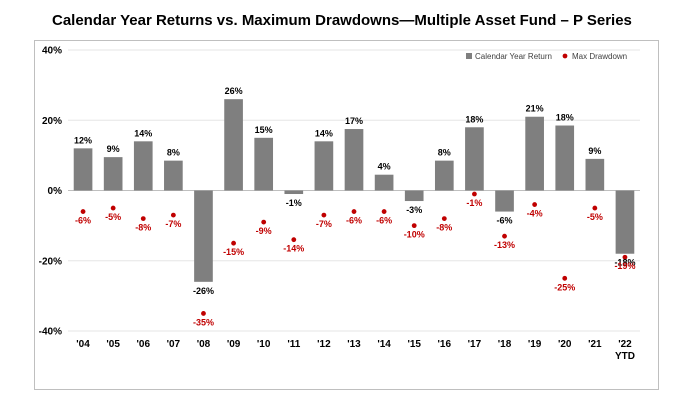 The width and height of the screenshot is (680, 400). Describe the element at coordinates (564, 287) in the screenshot. I see `drawdown-value-label: -25%` at that location.